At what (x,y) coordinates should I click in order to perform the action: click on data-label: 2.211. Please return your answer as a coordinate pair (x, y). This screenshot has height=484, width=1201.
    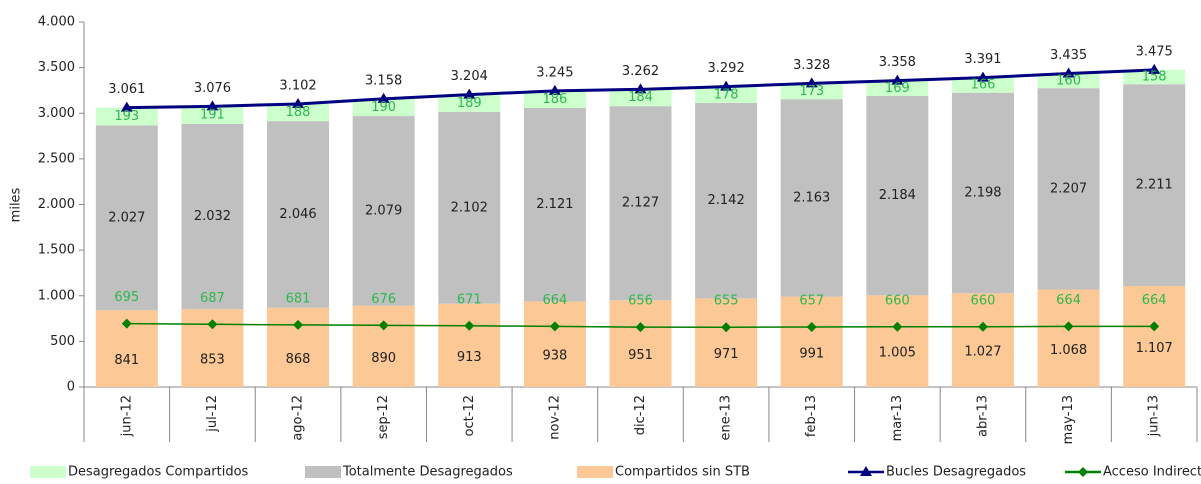
    Looking at the image, I should click on (1154, 185).